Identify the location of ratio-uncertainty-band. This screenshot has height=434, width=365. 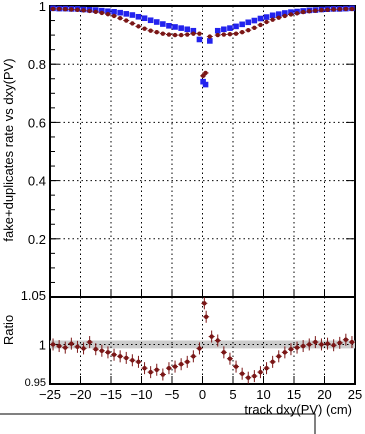
(202, 344).